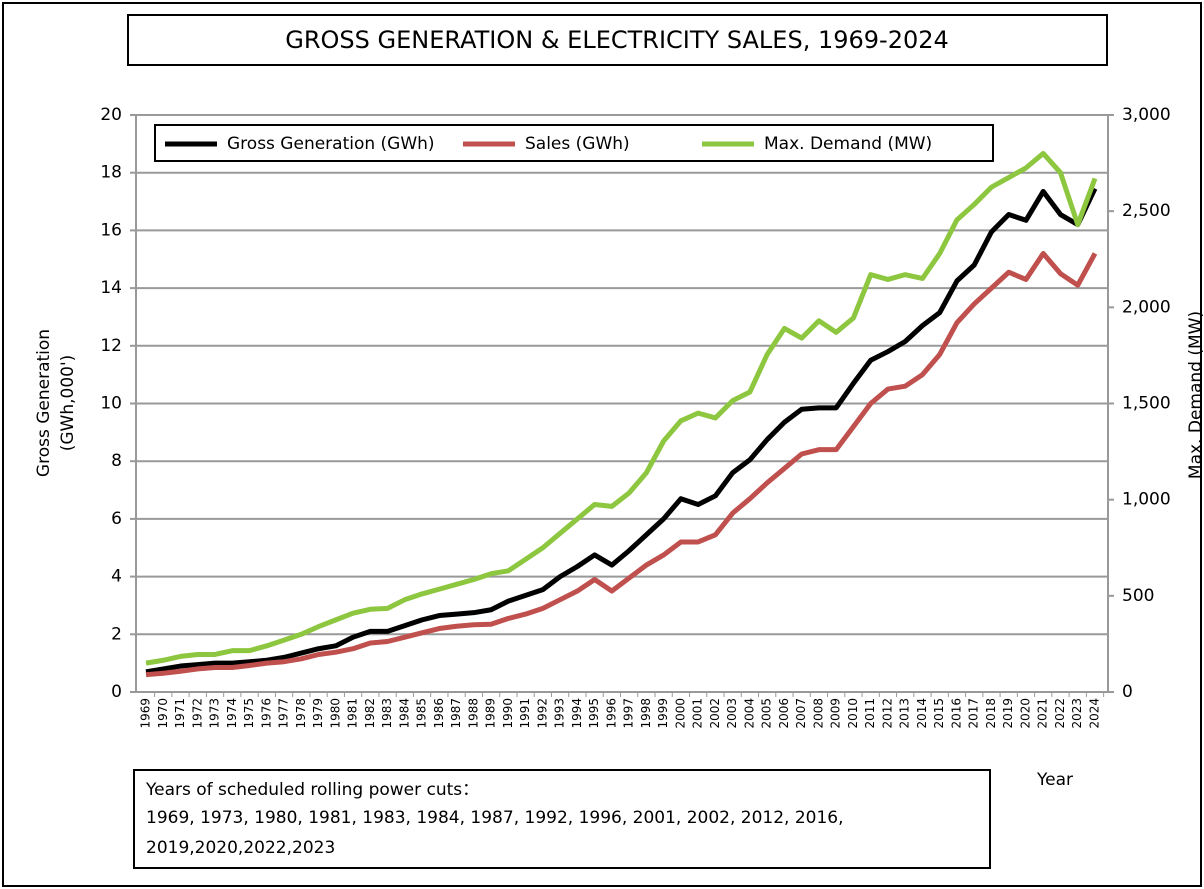 This screenshot has width=1204, height=889. I want to click on note-line: 2019,2020,2022,2023, so click(240, 848).